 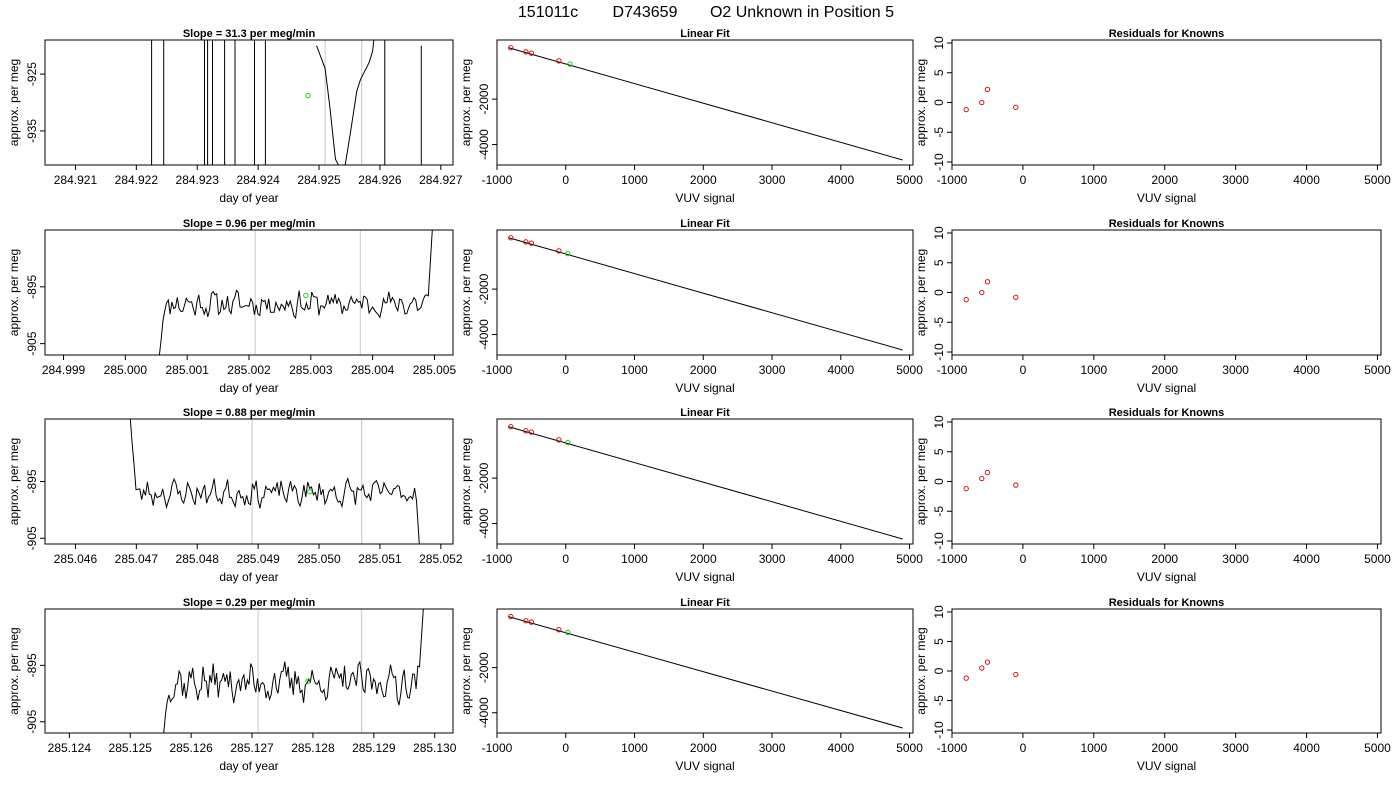 What do you see at coordinates (484, 144) in the screenshot?
I see `panel-0-1-y-tick-label-1: -4000` at bounding box center [484, 144].